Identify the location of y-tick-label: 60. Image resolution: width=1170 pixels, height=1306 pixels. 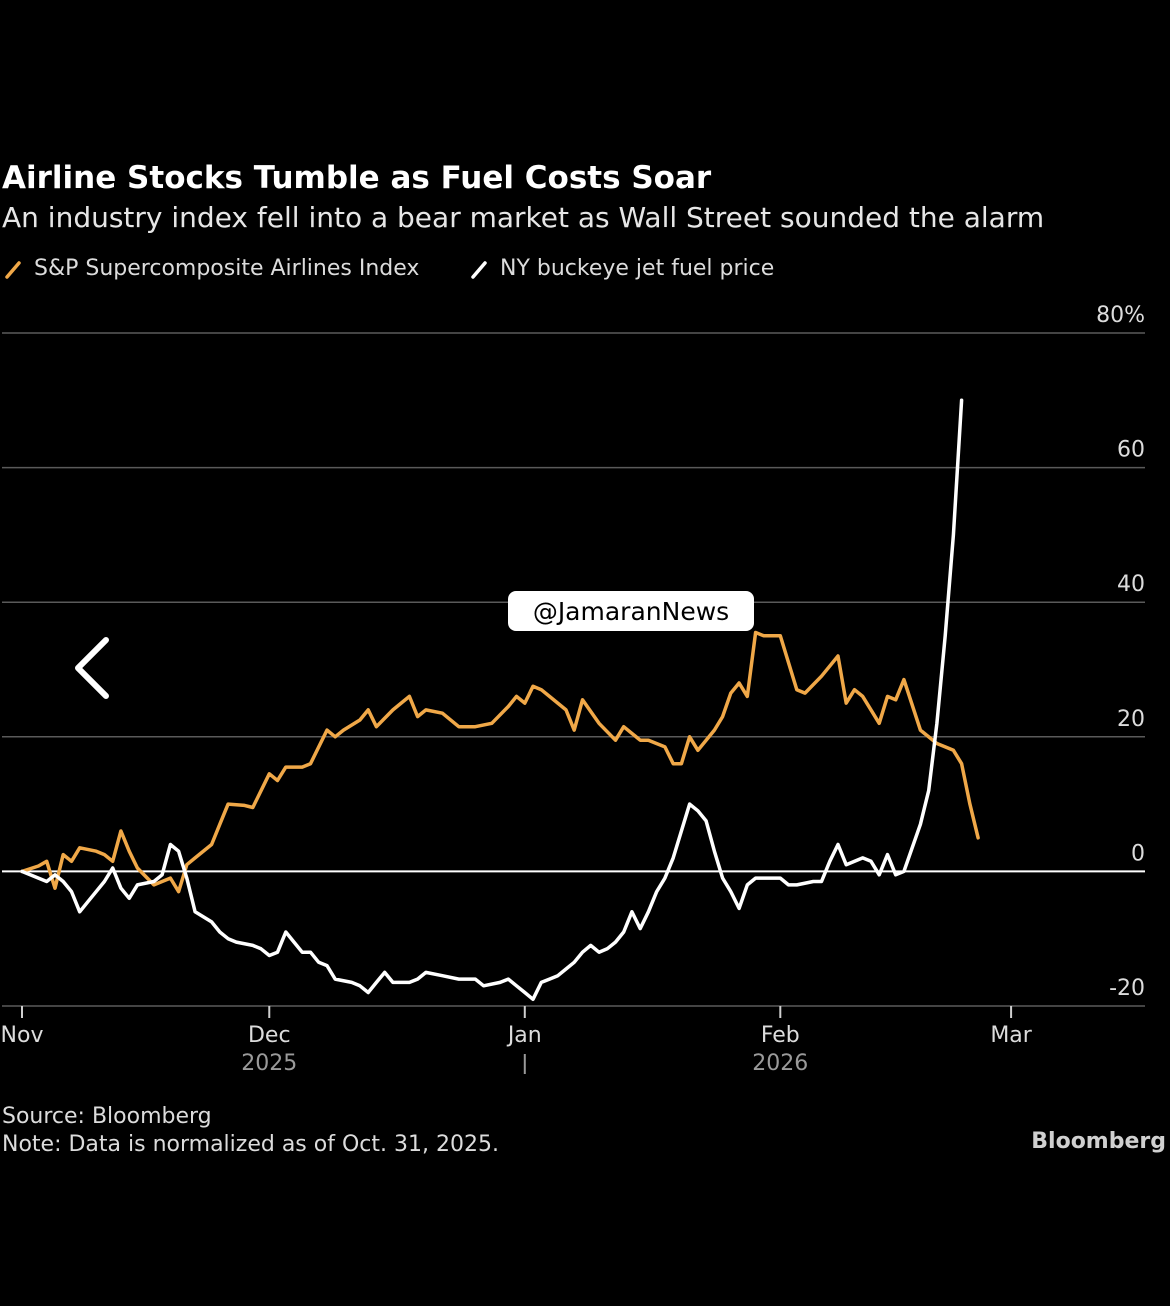
(1131, 450).